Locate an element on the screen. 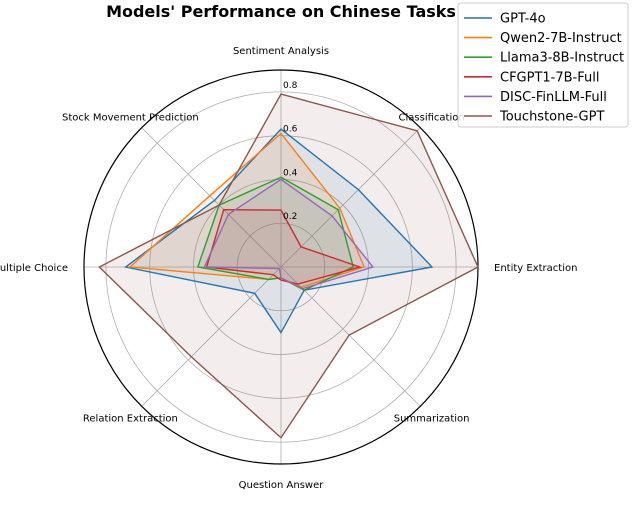  series-line-disc-finllm-full is located at coordinates (289, 234).